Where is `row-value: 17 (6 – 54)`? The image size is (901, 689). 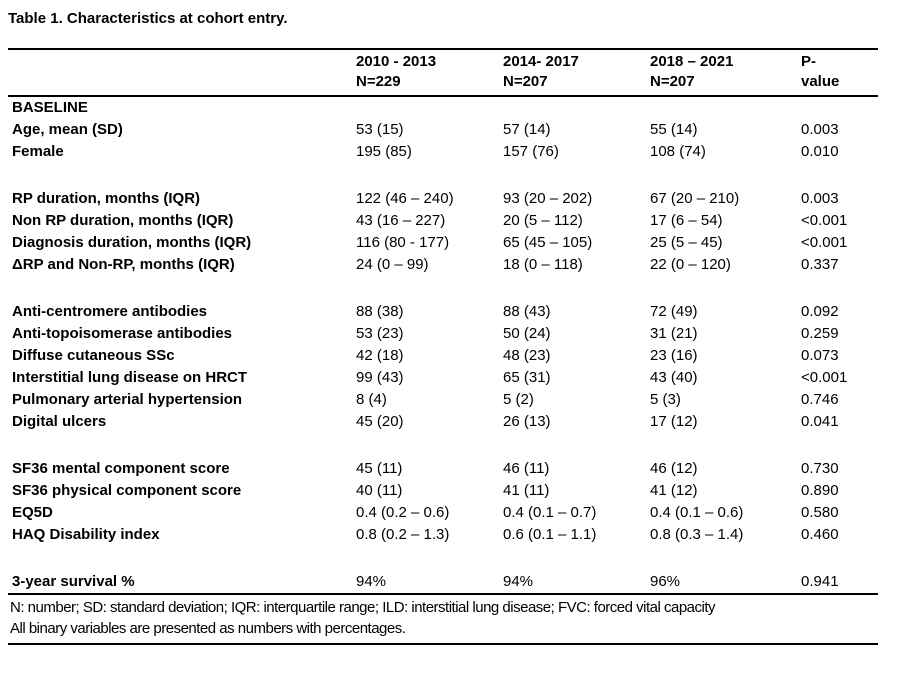 row-value: 17 (6 – 54) is located at coordinates (686, 220).